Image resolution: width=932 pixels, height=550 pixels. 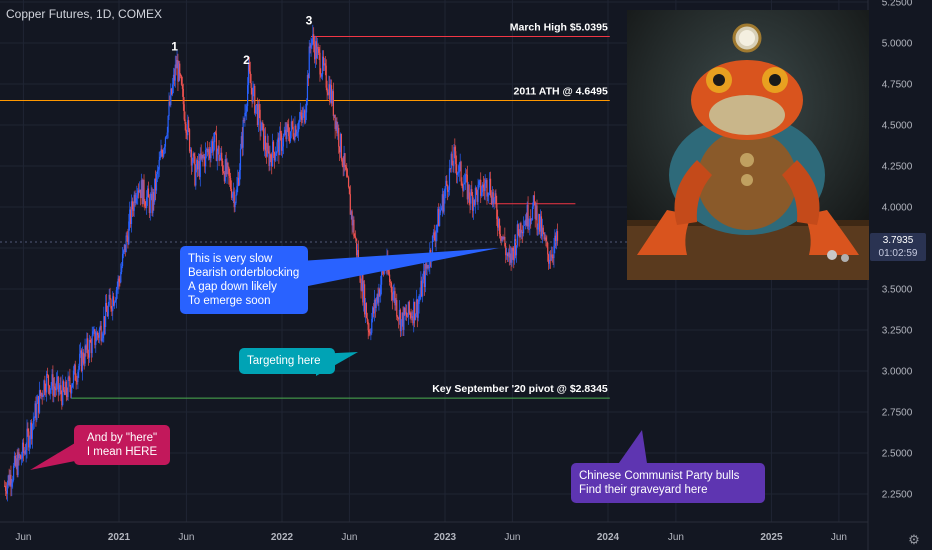 What do you see at coordinates (431, 537) in the screenshot?
I see `time-axis: Jun 2021 Jun 2022 Jun 2023 Jun 2024 Jun 2025 Jun` at bounding box center [431, 537].